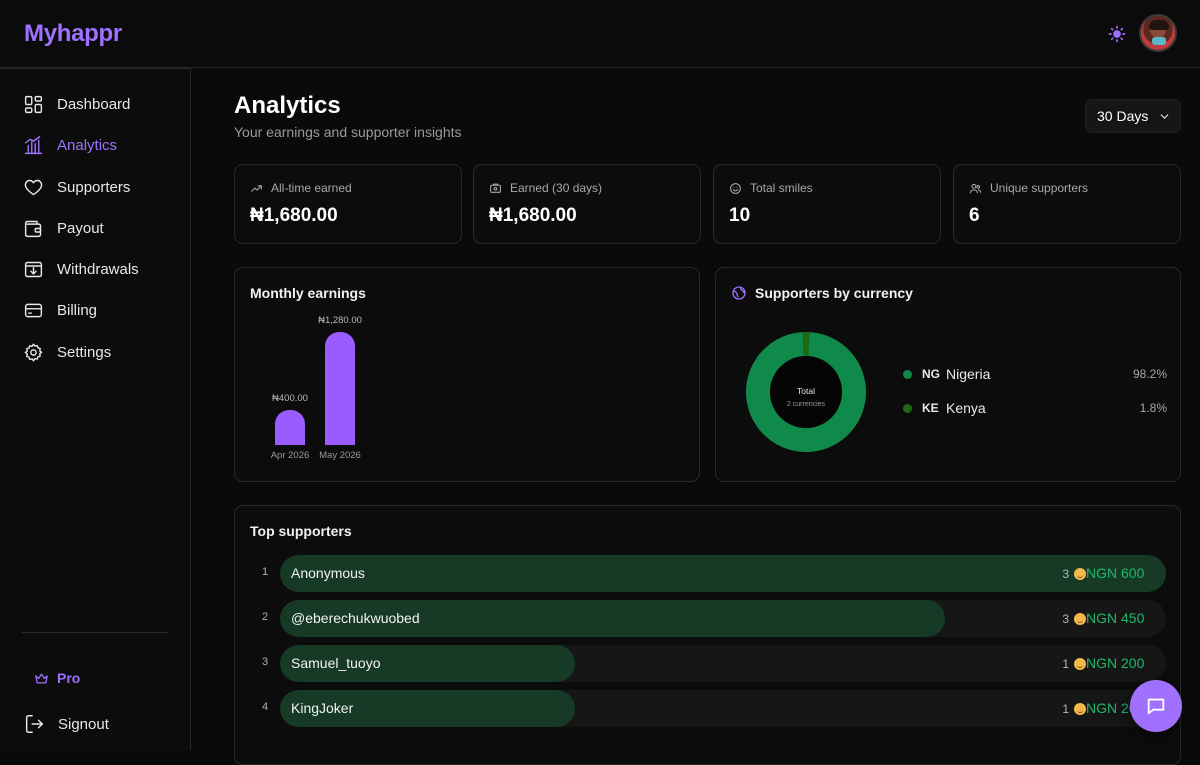  I want to click on supporter-rank: 1, so click(265, 572).